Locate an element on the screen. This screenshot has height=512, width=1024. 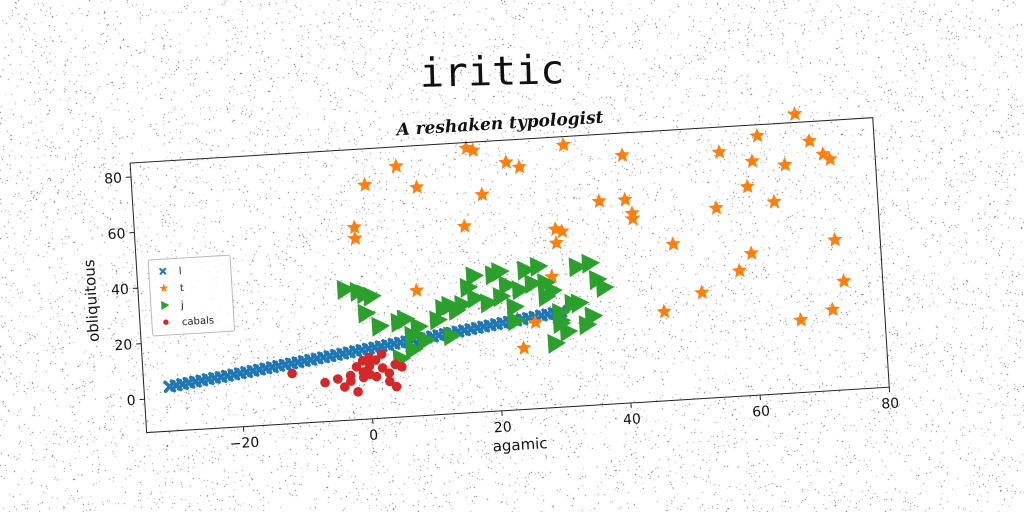
x-tick-label-4: 60 is located at coordinates (761, 412).